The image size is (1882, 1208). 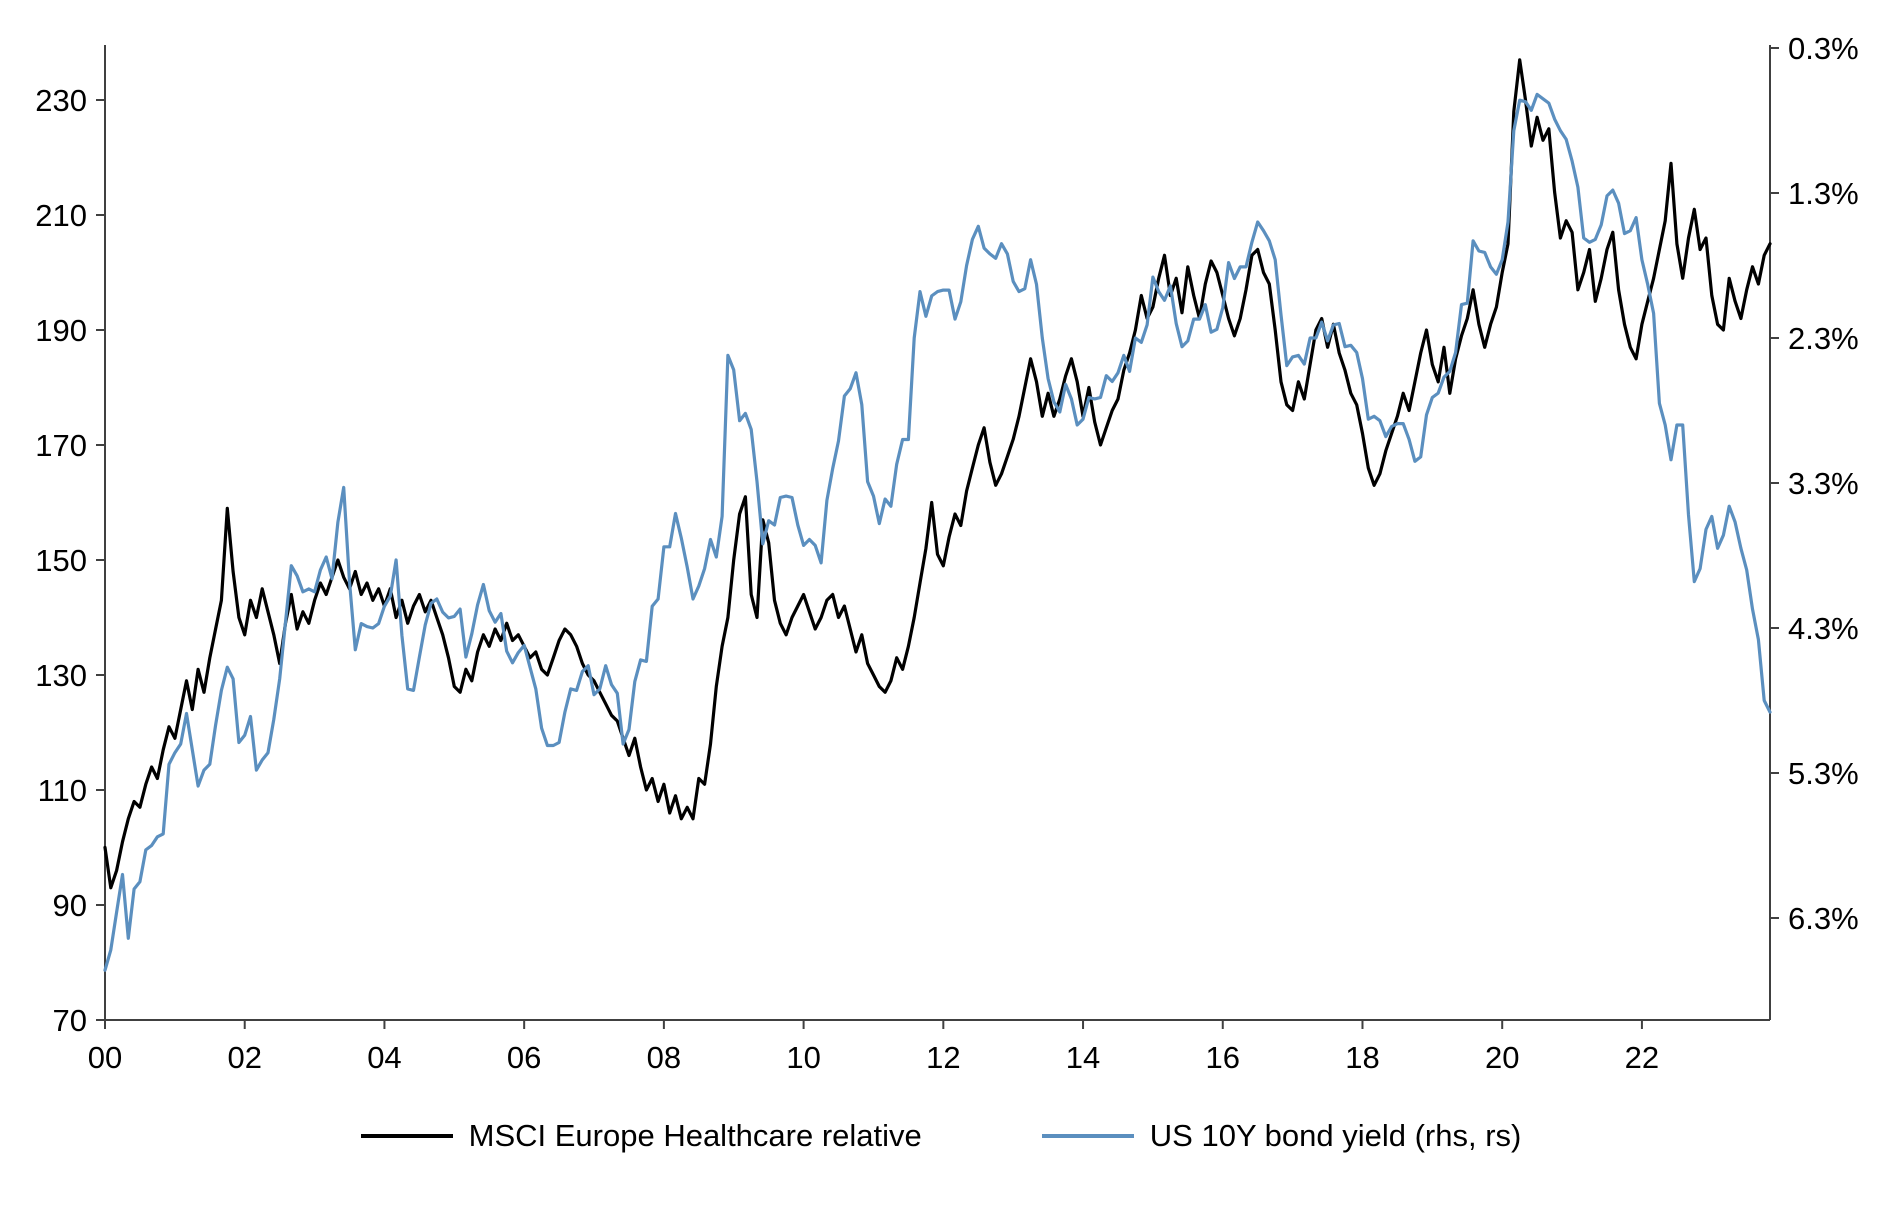 I want to click on left-axis-tick-label: 90, so click(x=70, y=905).